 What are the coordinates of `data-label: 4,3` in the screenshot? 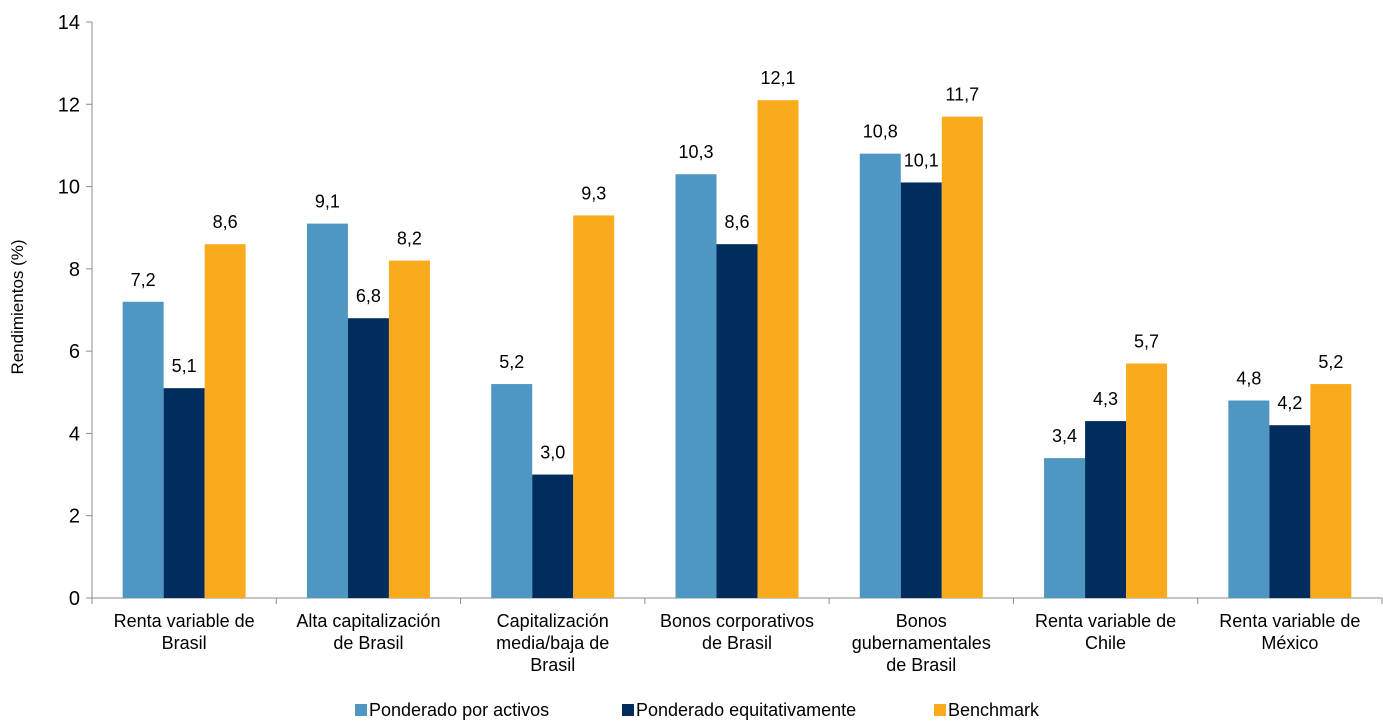 It's located at (1105, 399).